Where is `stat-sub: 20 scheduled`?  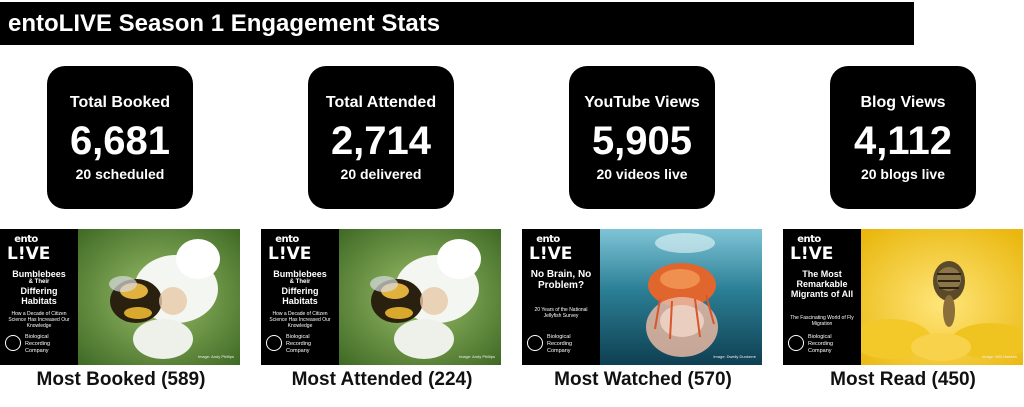
stat-sub: 20 scheduled is located at coordinates (120, 174).